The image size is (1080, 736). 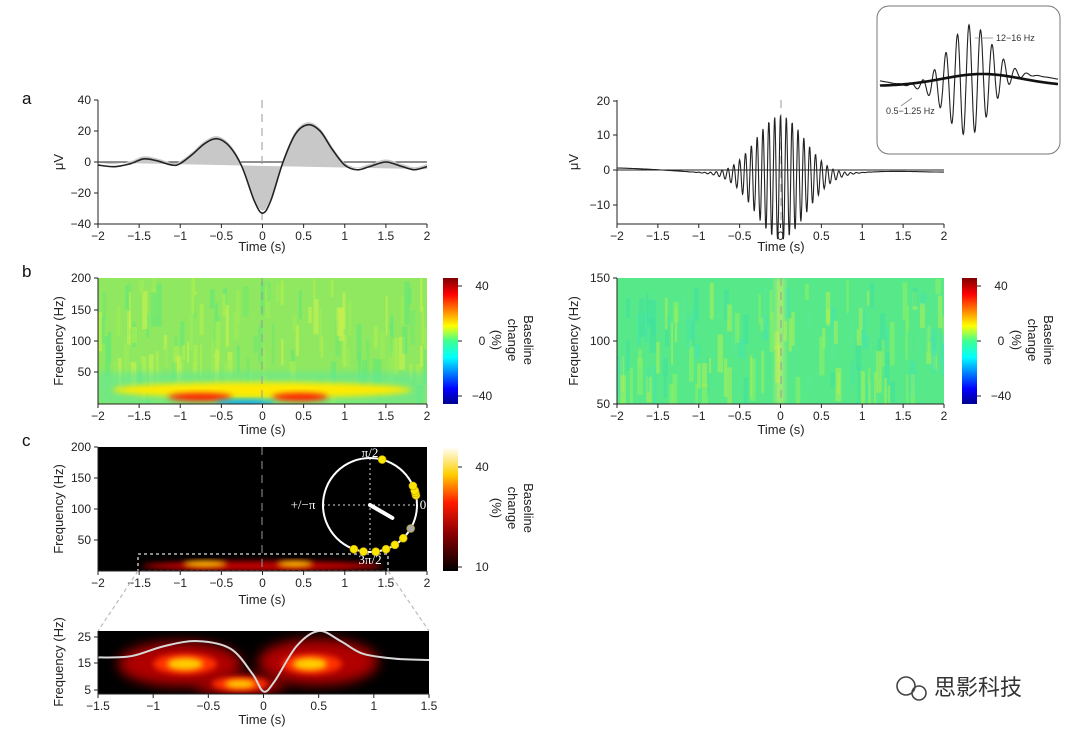 What do you see at coordinates (26, 440) in the screenshot?
I see `panel-label-c: c` at bounding box center [26, 440].